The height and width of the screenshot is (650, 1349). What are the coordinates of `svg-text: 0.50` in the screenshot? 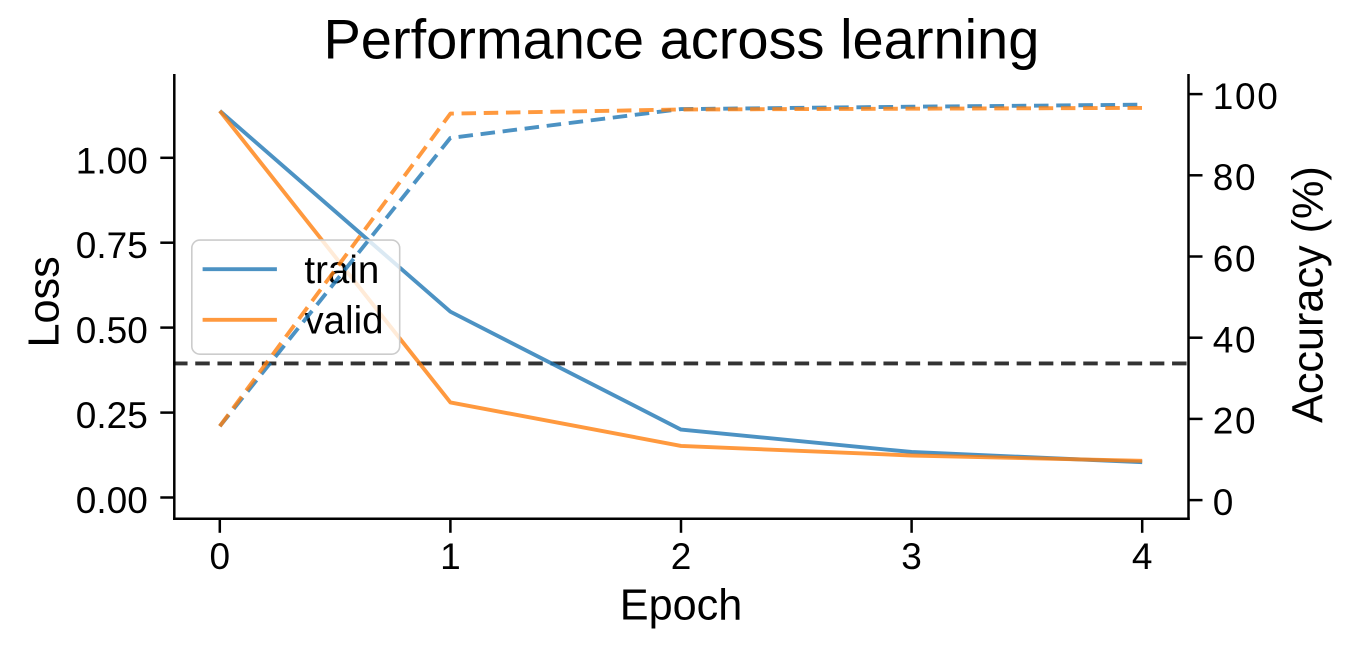 It's located at (112, 330).